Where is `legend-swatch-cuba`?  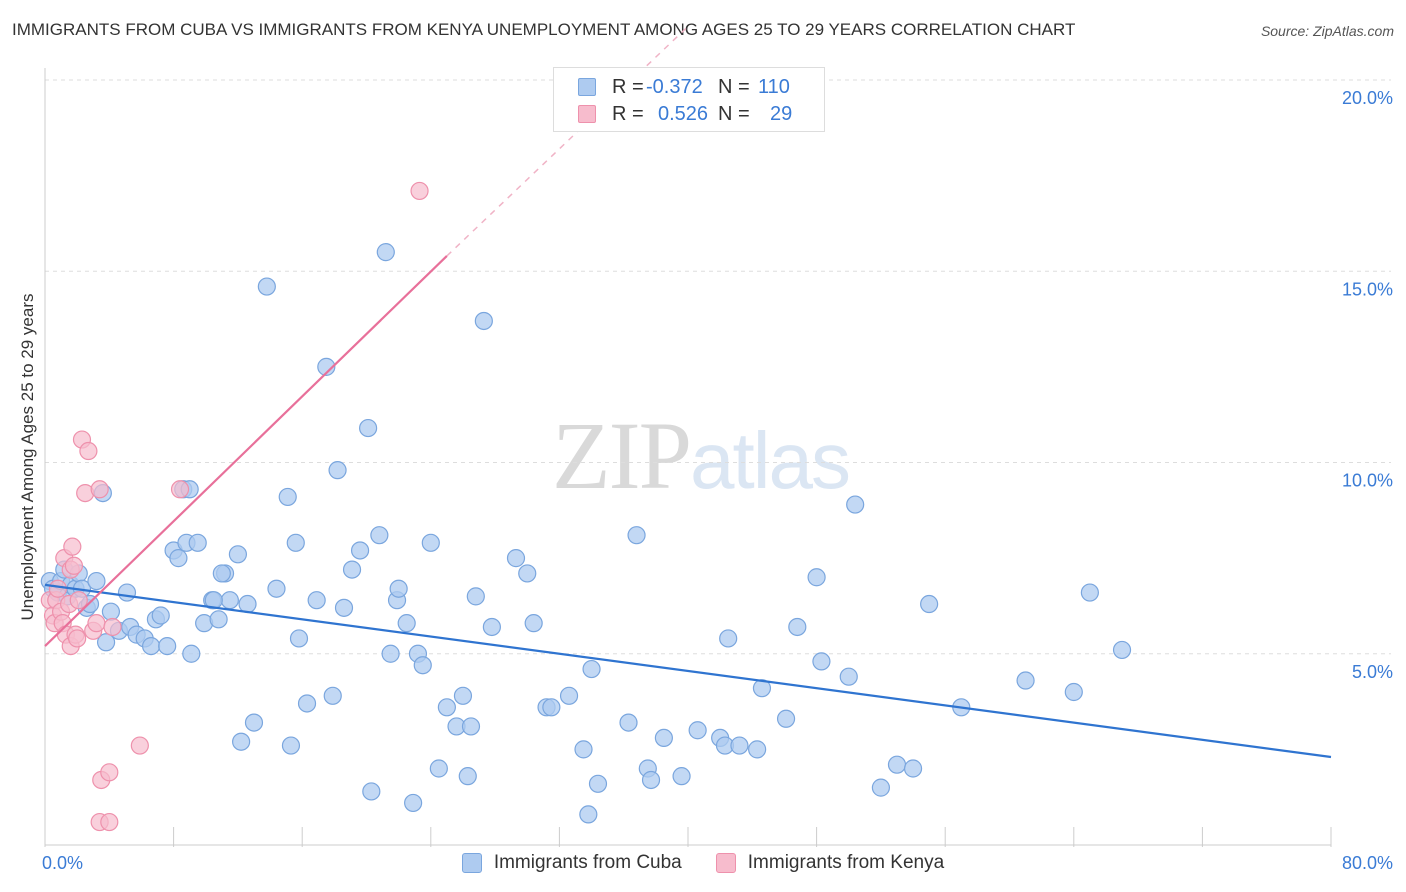 legend-swatch-cuba is located at coordinates (587, 87).